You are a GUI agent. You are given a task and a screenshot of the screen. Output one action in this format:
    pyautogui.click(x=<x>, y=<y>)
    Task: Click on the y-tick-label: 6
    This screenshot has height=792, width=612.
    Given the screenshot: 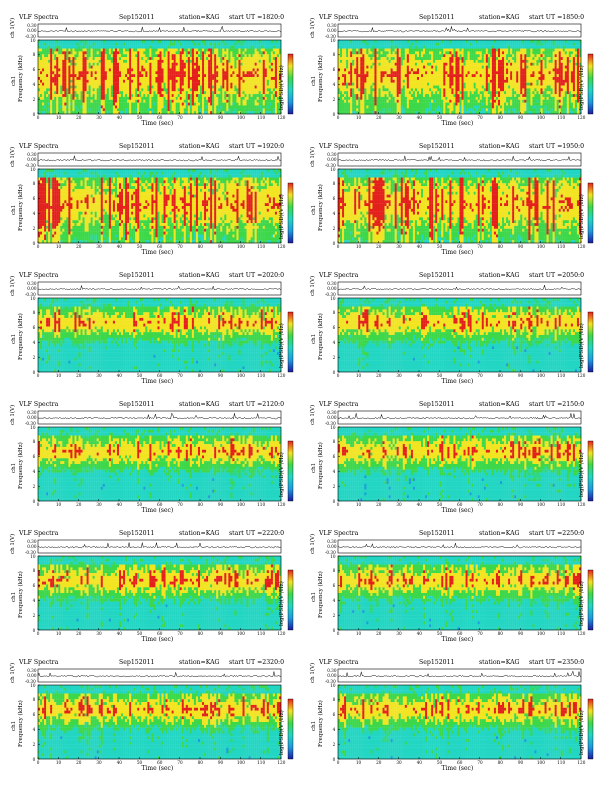 What is the action you would take?
    pyautogui.click(x=34, y=327)
    